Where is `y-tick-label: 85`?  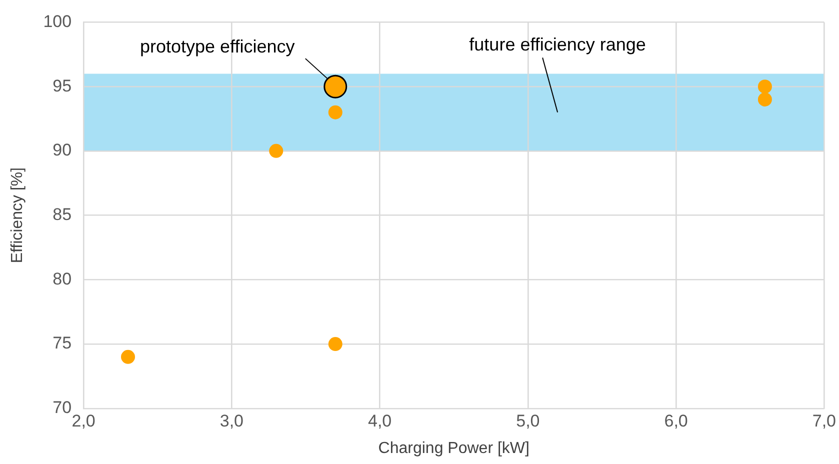
y-tick-label: 85 is located at coordinates (62, 214).